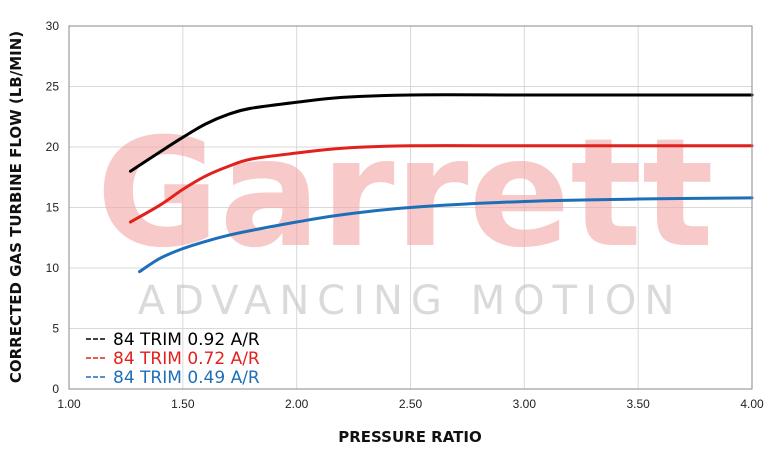 Image resolution: width=770 pixels, height=450 pixels. I want to click on x-tick-label: 2.00, so click(297, 404).